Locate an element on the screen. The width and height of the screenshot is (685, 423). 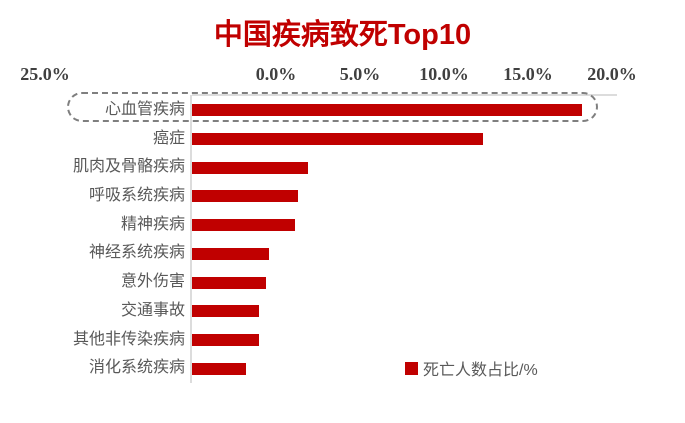
bar-row: 意外伤害 is located at coordinates (342, 282).